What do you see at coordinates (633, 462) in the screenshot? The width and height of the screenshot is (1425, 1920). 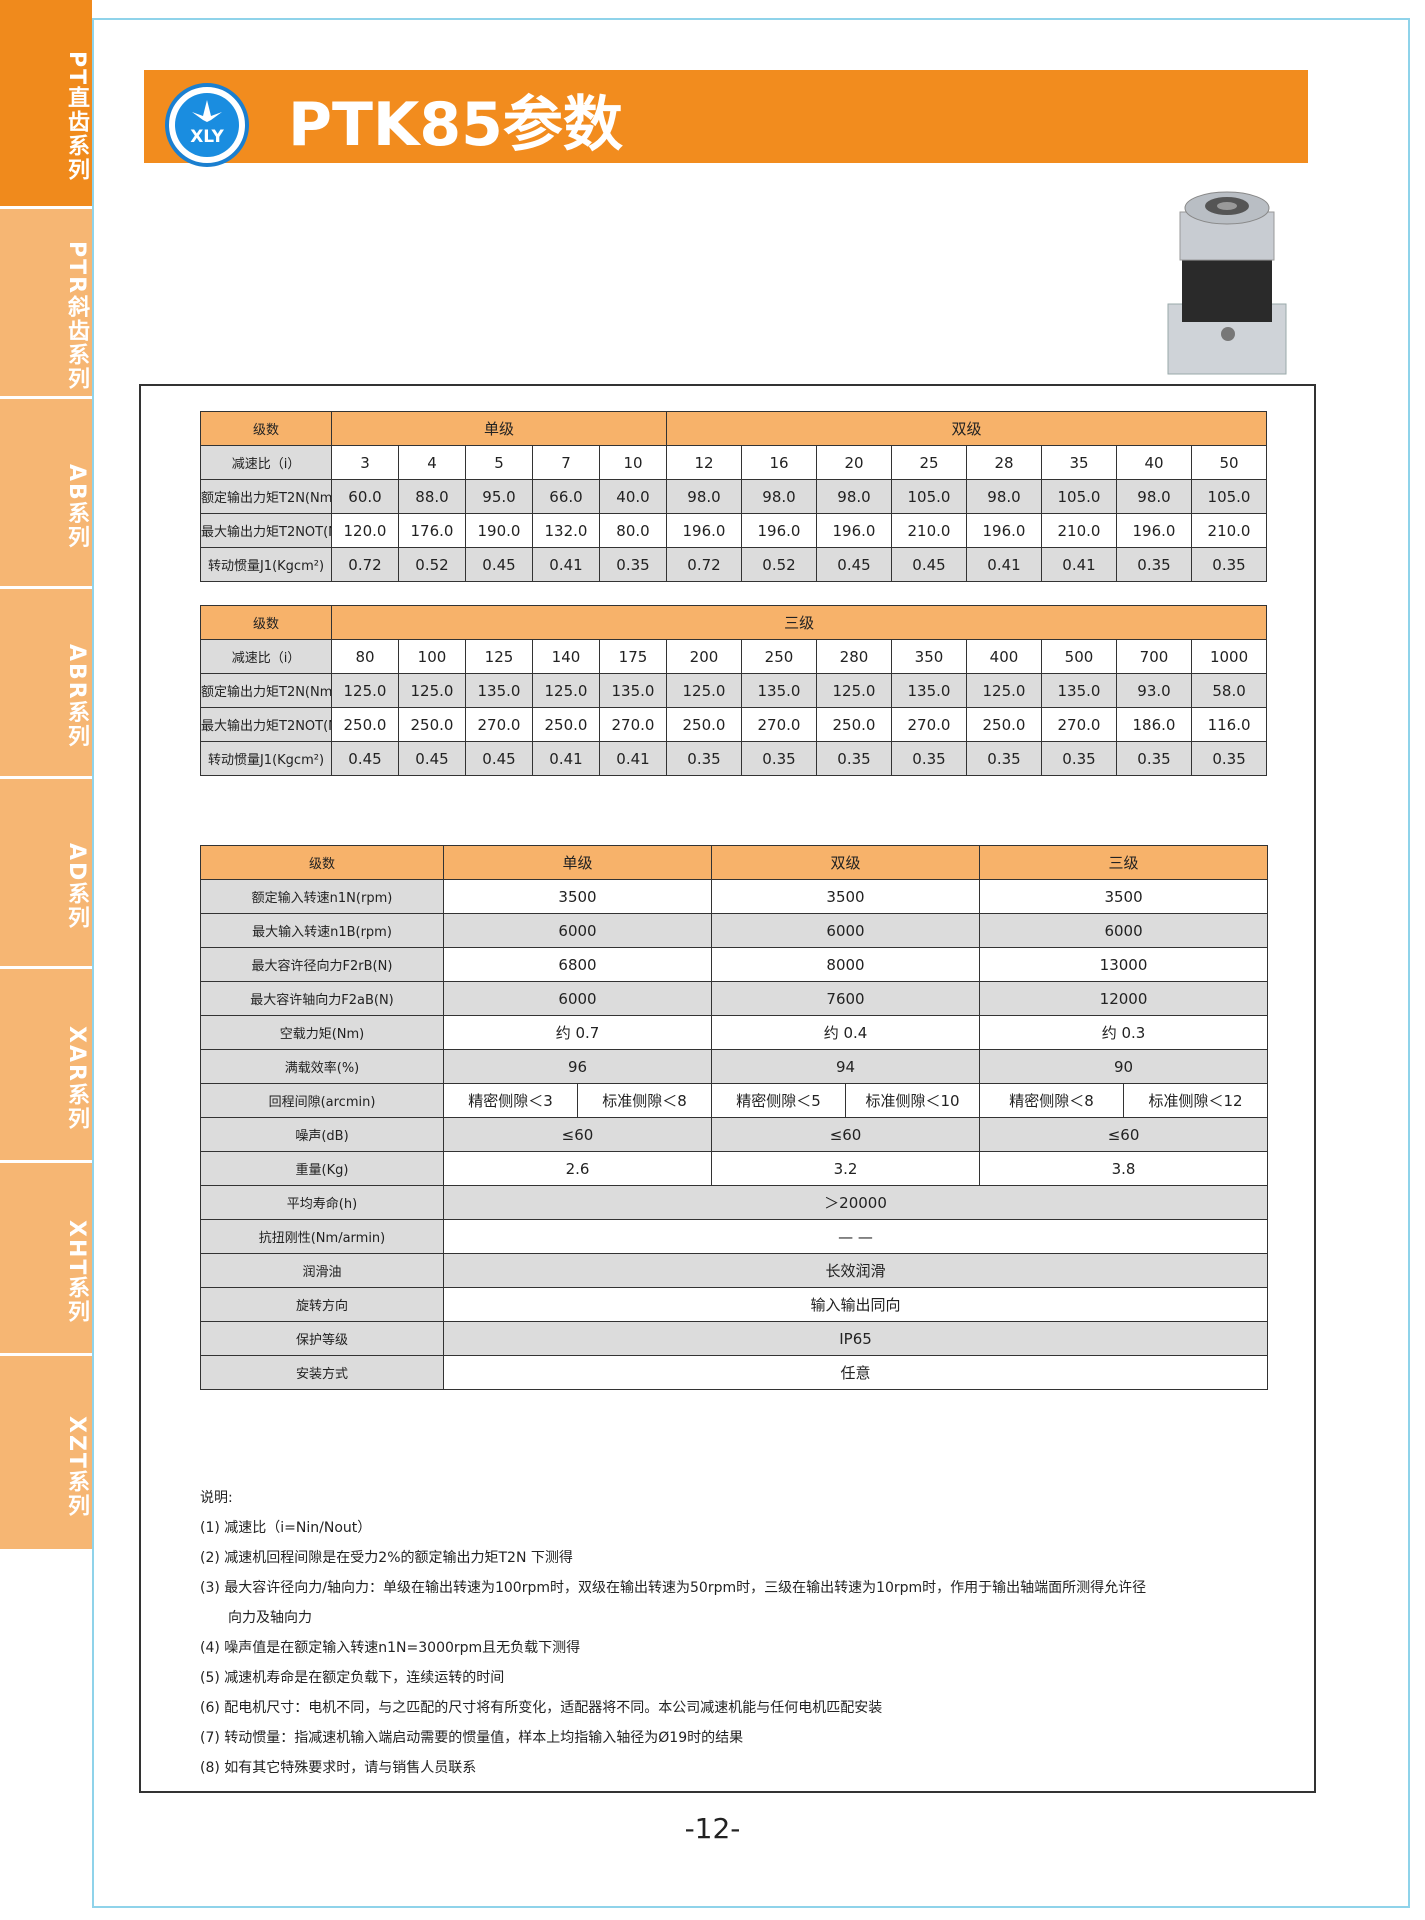 I see `cell: 10` at bounding box center [633, 462].